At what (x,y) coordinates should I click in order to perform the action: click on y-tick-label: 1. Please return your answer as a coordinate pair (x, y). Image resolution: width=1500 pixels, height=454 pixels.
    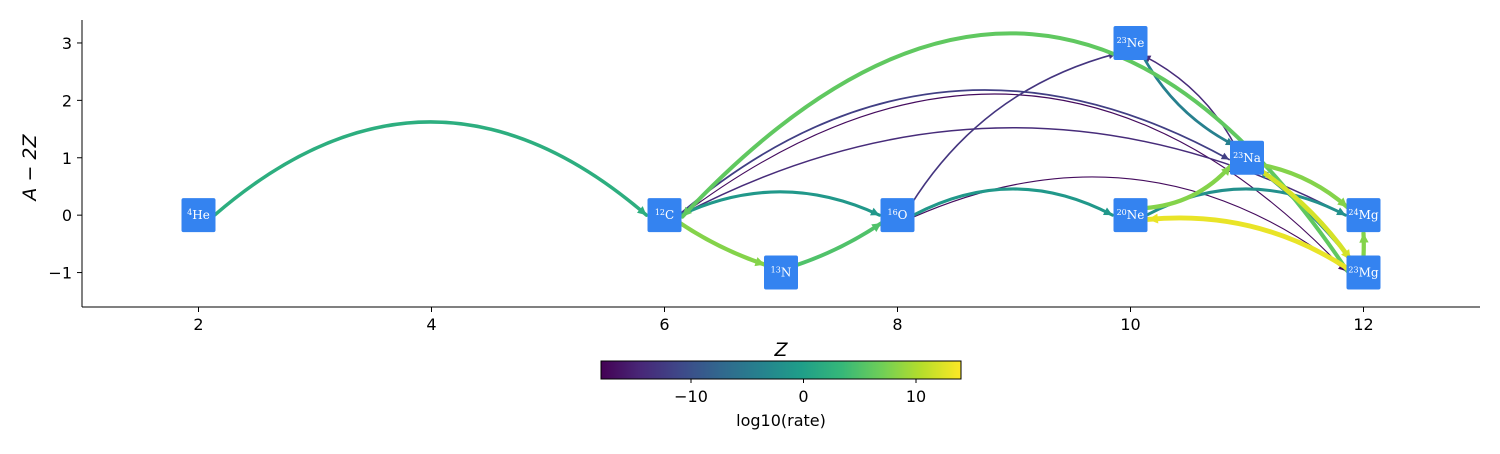
    Looking at the image, I should click on (67, 158).